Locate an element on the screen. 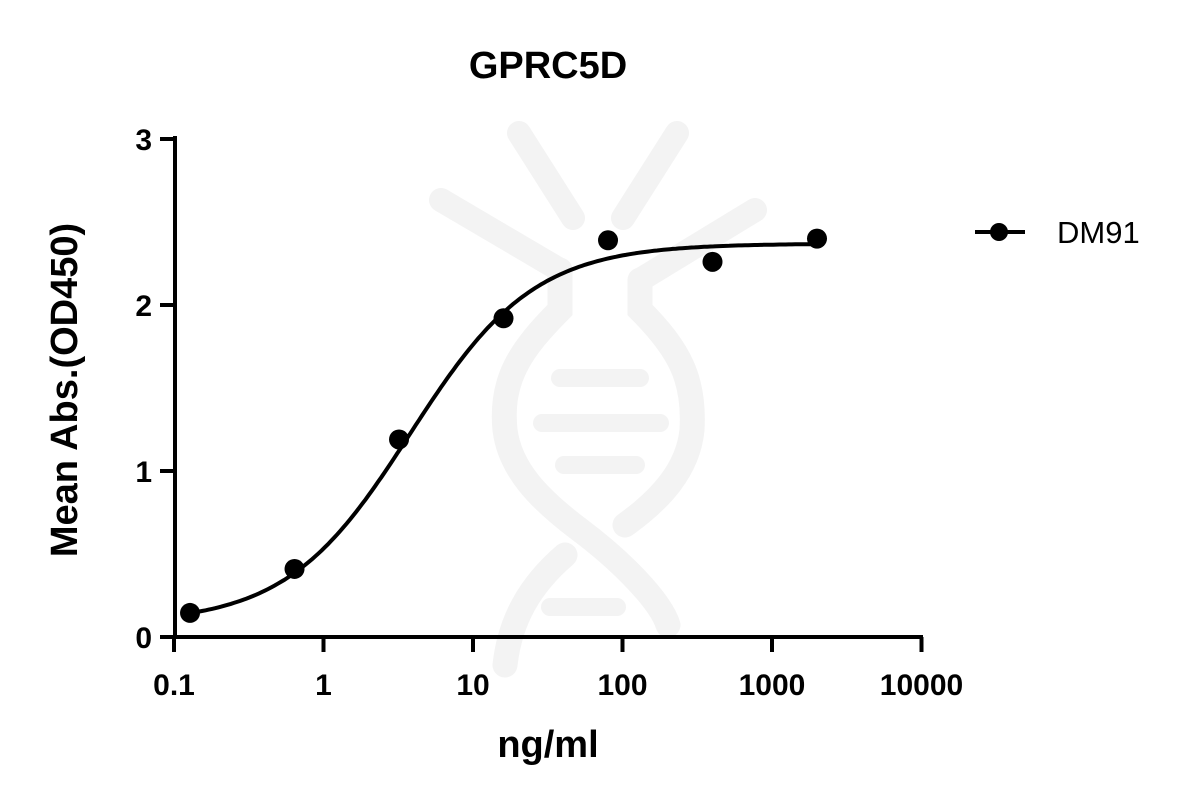  x-tick-label: 10000 is located at coordinates (921, 685).